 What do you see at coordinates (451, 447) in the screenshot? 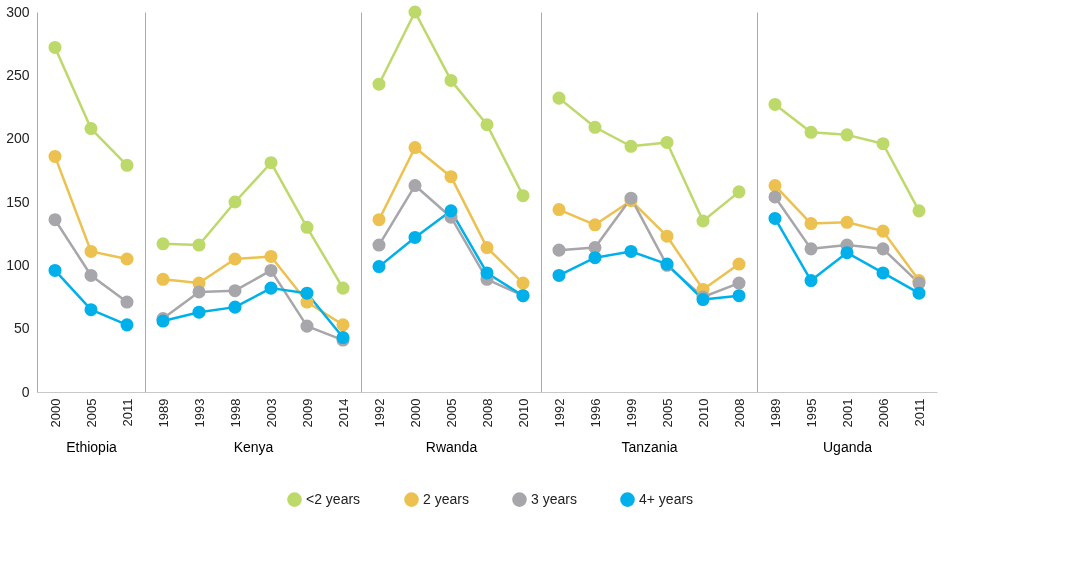
I see `x-axis-title: Rwanda` at bounding box center [451, 447].